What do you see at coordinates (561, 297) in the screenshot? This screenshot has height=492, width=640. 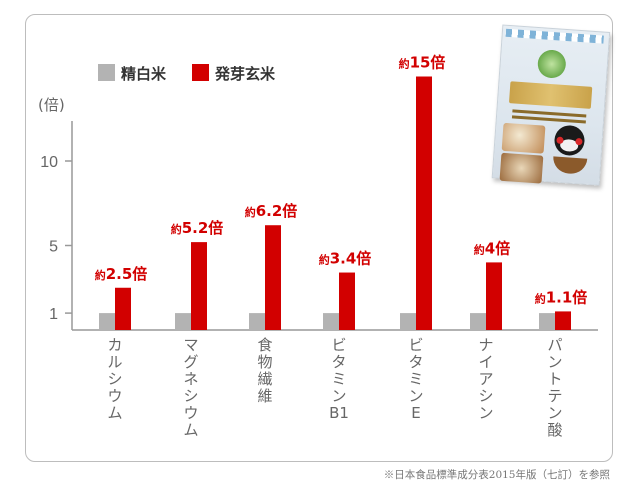 I see `bar-data-label: 約1.1倍` at bounding box center [561, 297].